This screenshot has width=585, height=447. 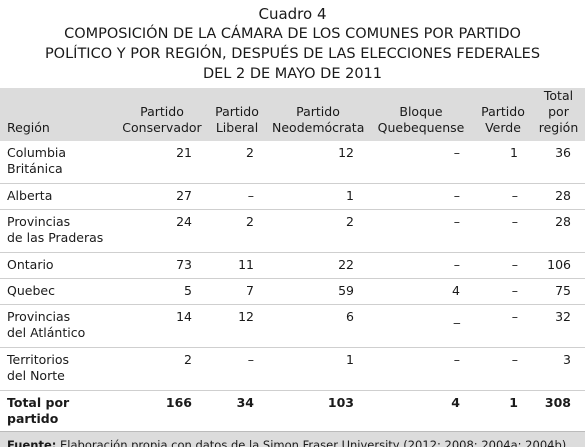 I want to click on value-cell: 34, so click(x=237, y=410).